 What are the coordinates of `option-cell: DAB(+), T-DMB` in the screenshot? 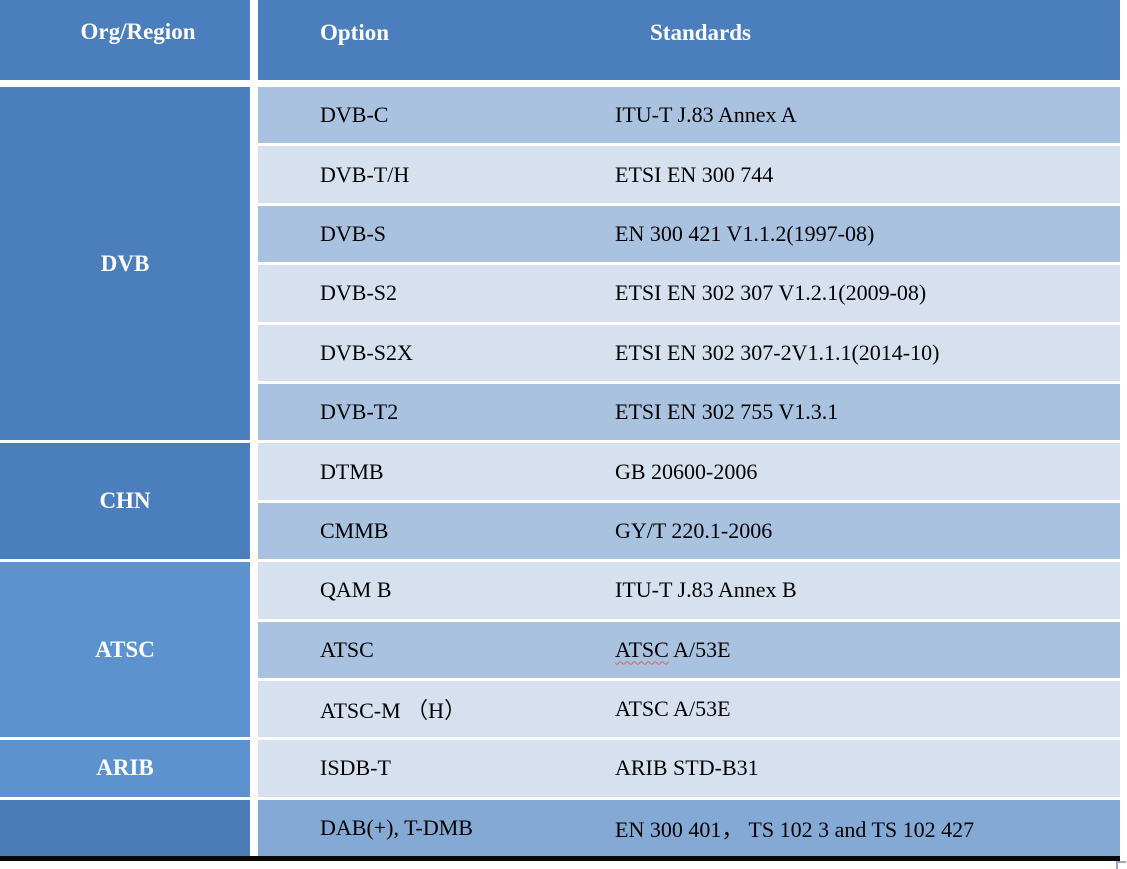 It's located at (396, 827).